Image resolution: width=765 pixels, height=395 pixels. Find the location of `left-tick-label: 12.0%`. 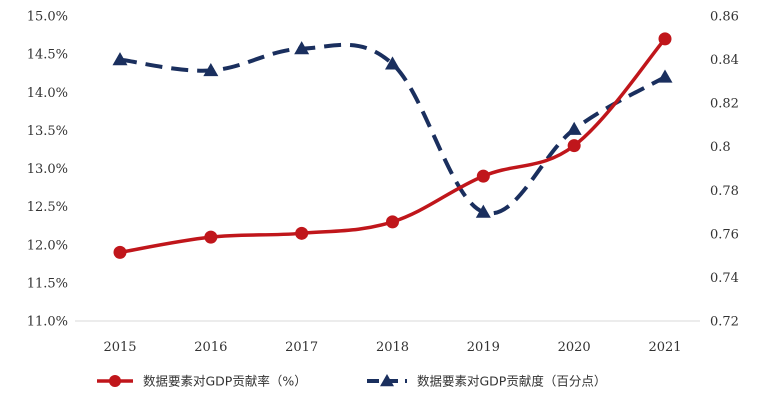

left-tick-label: 12.0% is located at coordinates (47, 245).